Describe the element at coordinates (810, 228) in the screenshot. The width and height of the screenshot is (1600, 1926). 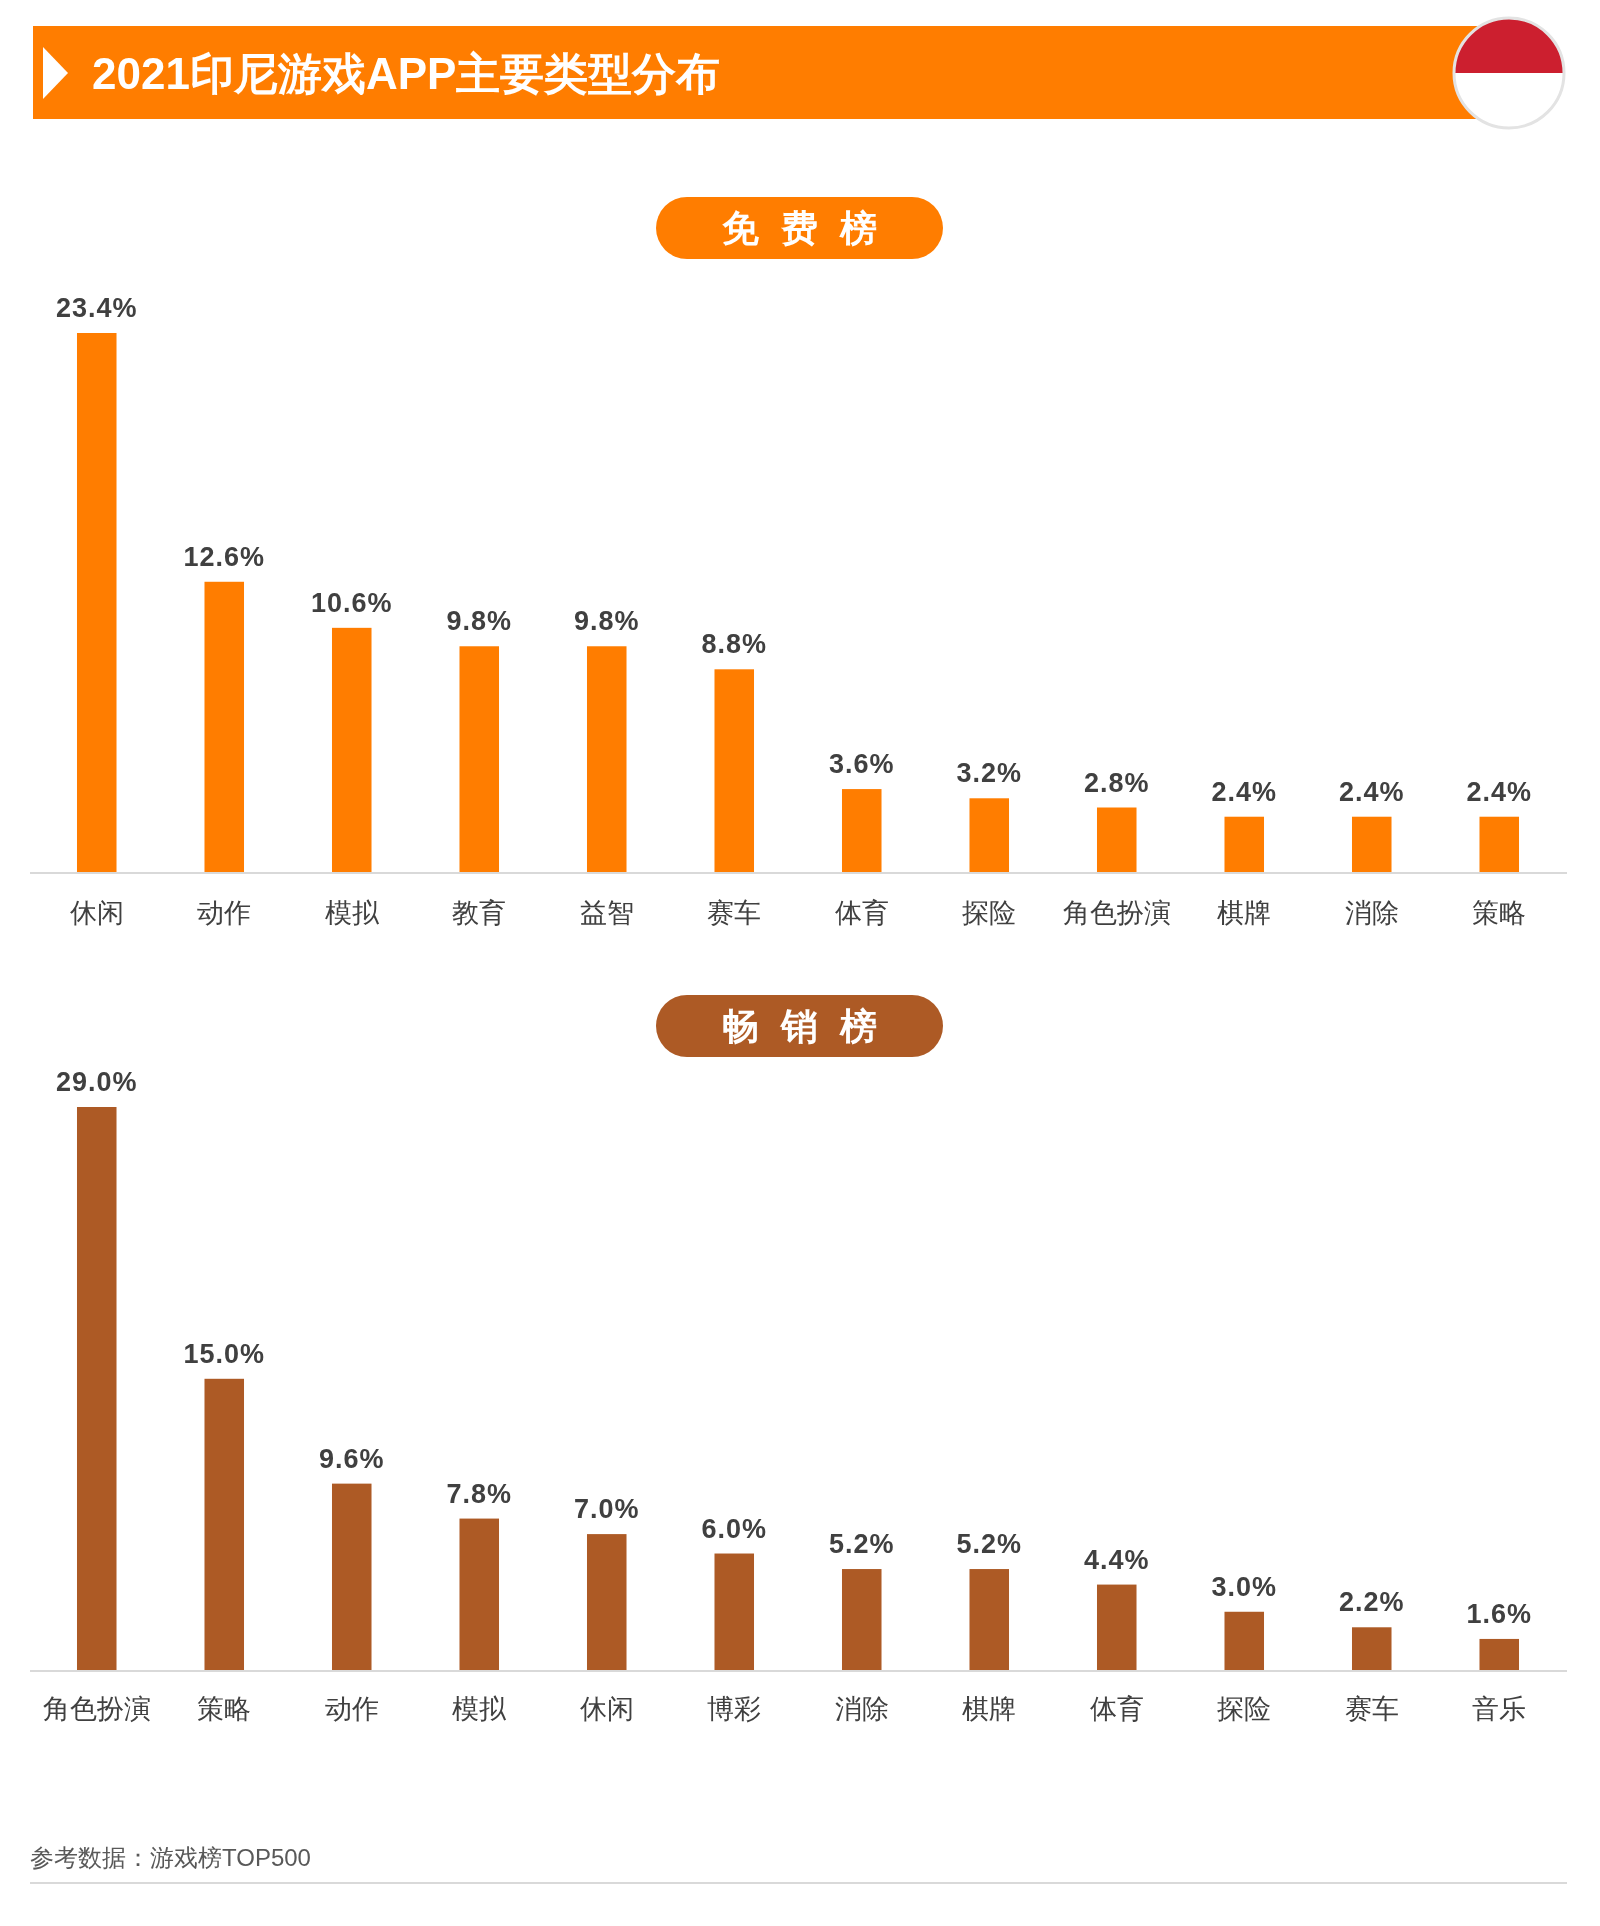
I see `chart-subtitle: 免费榜` at that location.